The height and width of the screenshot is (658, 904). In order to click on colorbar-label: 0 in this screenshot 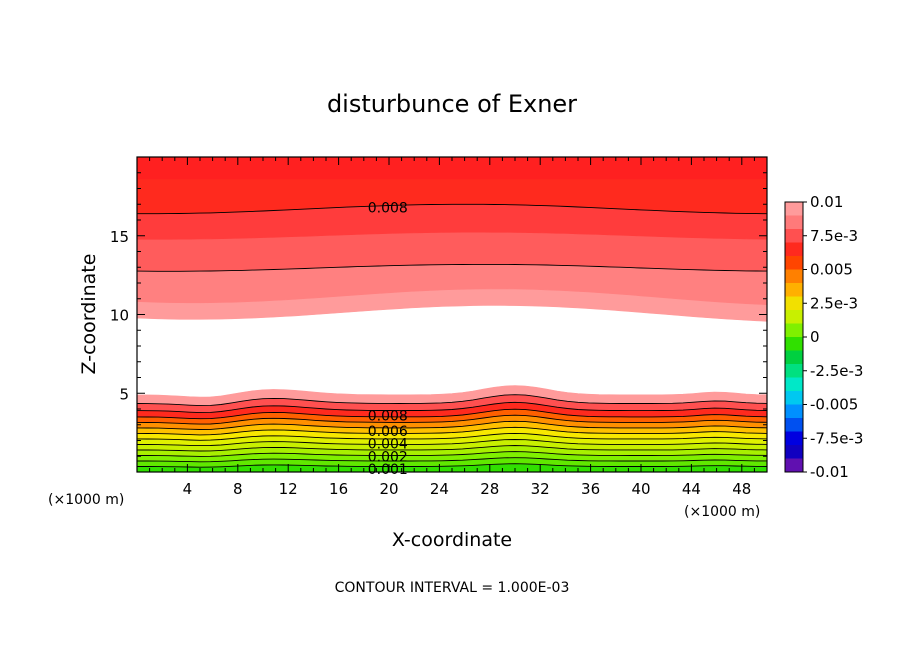, I will do `click(815, 337)`.